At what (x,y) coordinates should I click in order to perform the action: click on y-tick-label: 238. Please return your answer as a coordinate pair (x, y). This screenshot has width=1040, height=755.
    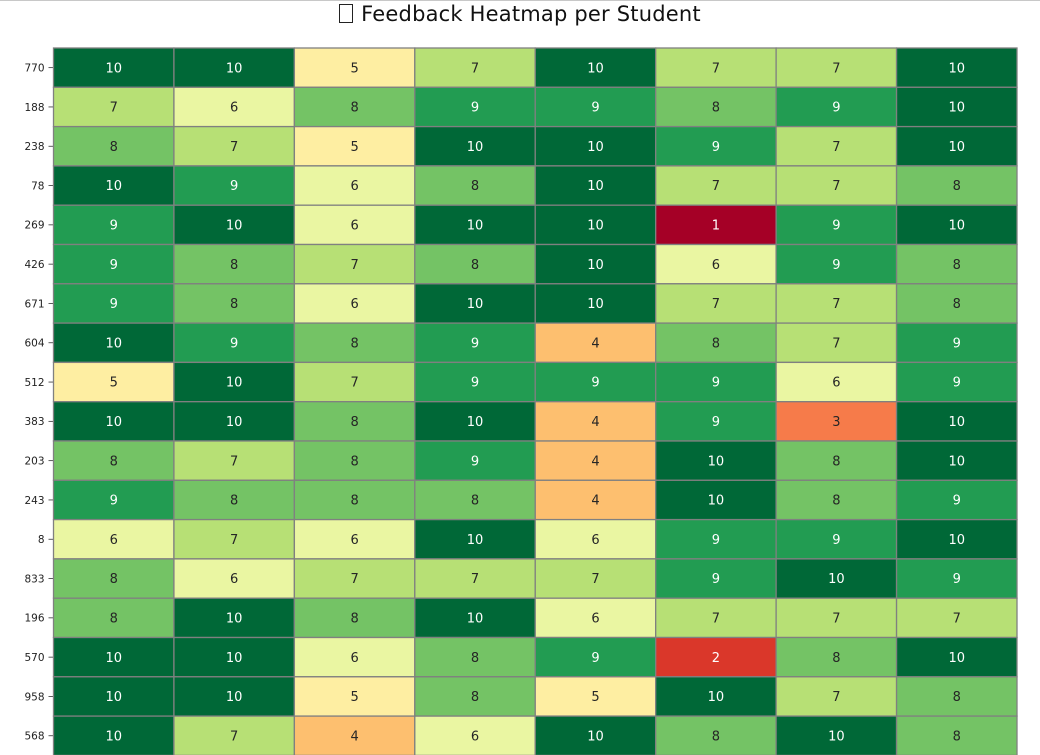
    Looking at the image, I should click on (34, 147).